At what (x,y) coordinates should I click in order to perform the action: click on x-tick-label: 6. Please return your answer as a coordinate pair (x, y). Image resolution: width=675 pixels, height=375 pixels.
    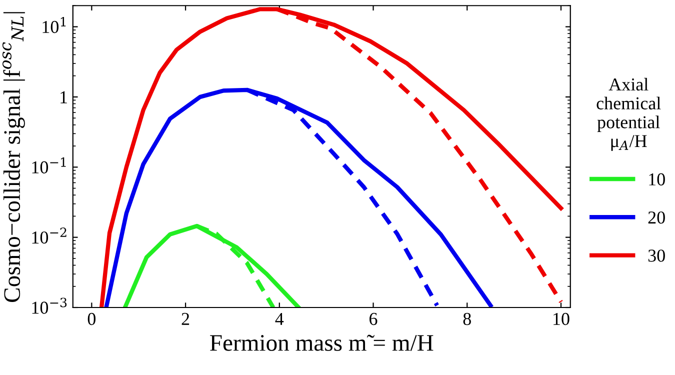
    Looking at the image, I should click on (374, 319).